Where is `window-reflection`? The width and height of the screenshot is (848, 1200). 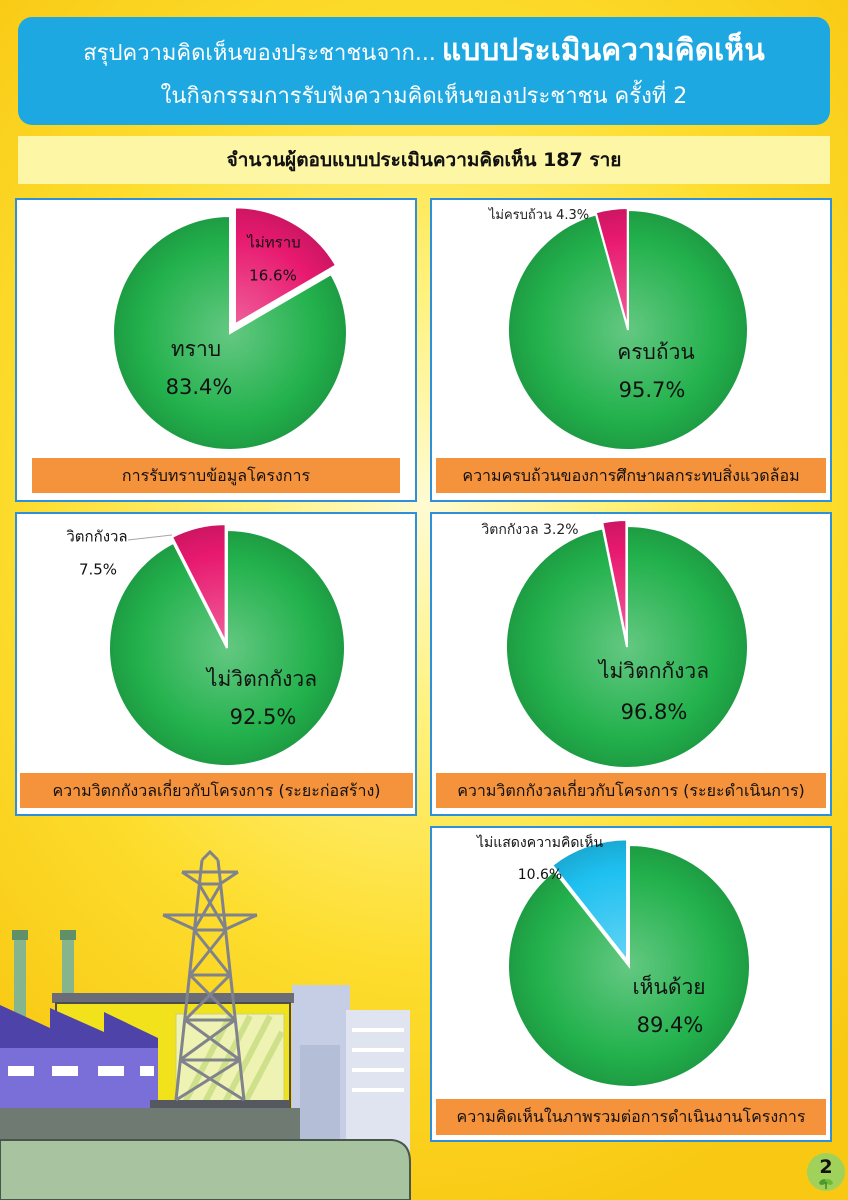 window-reflection is located at coordinates (232, 1062).